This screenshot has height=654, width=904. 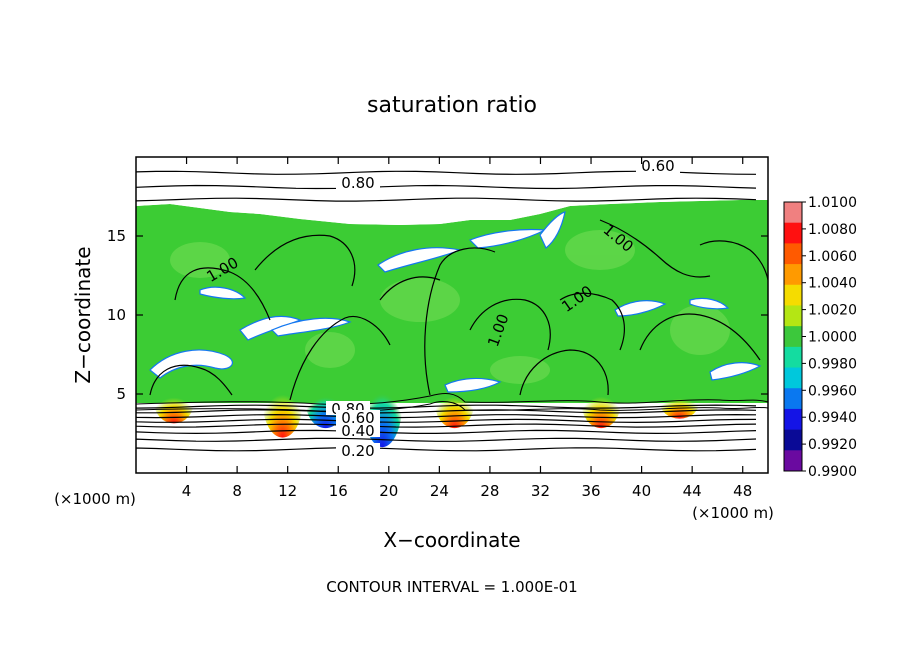 What do you see at coordinates (357, 451) in the screenshot?
I see `contour-label: 0.20` at bounding box center [357, 451].